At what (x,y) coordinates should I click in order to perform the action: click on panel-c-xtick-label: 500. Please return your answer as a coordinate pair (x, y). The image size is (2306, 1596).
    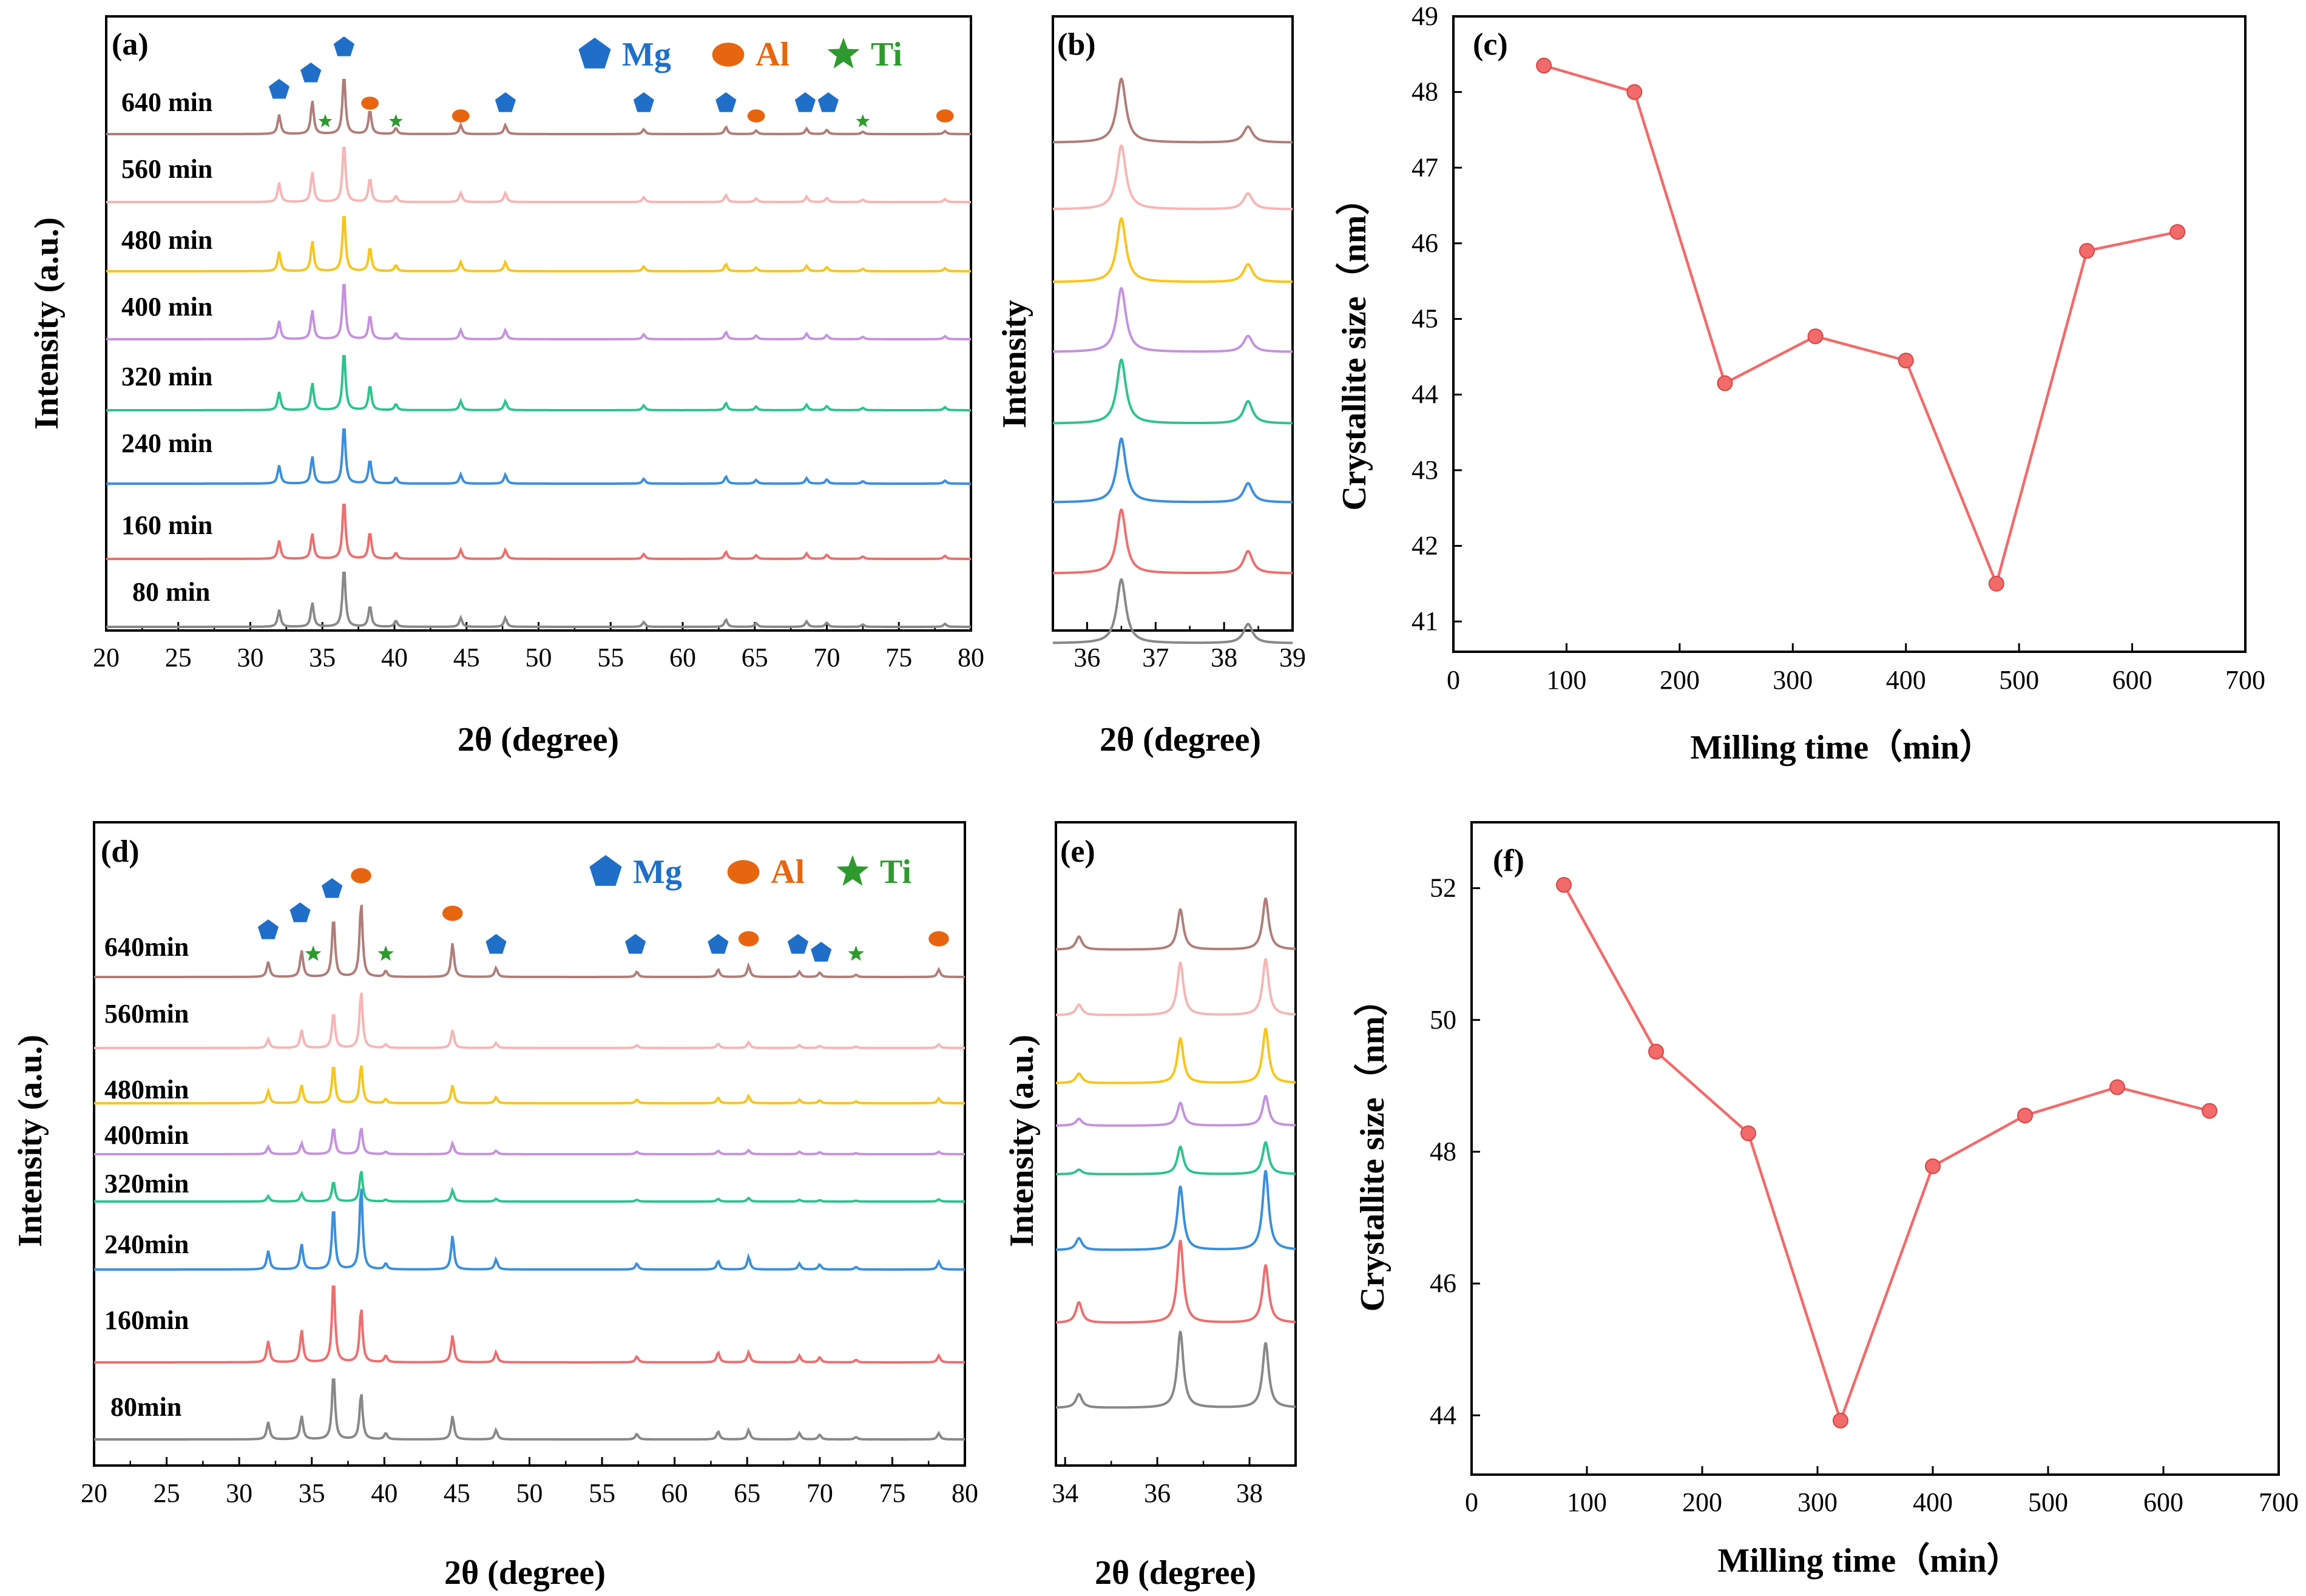
    Looking at the image, I should click on (2019, 680).